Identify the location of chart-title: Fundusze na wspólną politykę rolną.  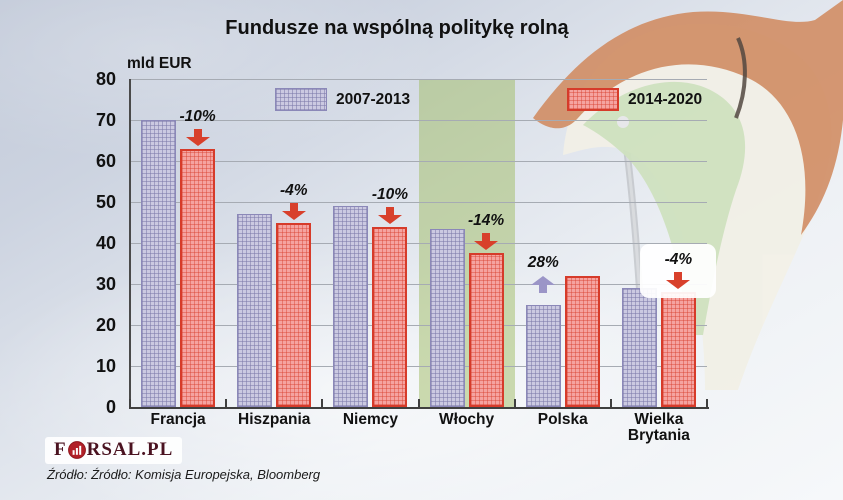
(397, 28).